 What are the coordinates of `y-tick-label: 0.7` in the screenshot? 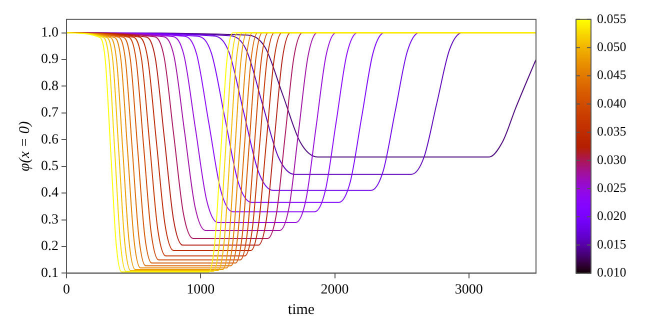 It's located at (49, 113).